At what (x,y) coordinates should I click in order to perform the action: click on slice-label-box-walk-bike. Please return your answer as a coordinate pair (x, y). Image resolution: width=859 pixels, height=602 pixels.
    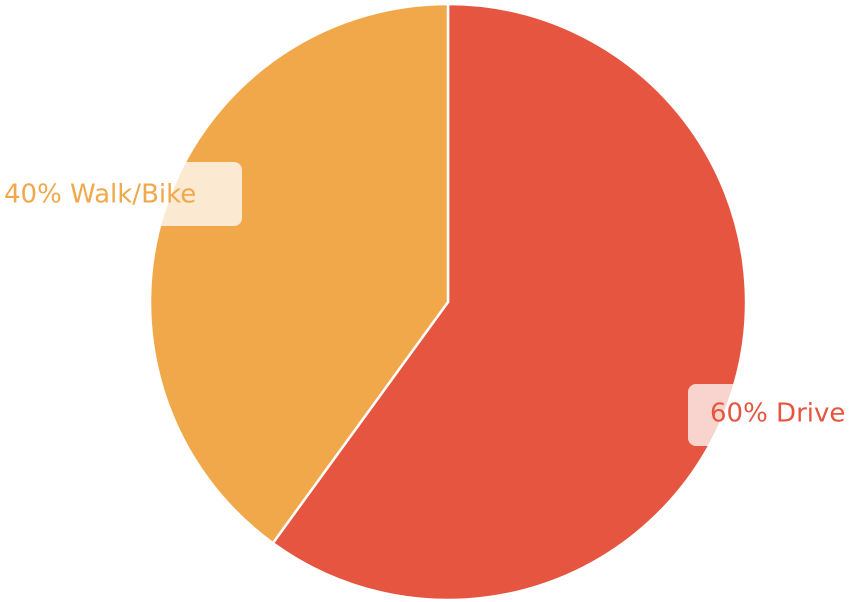
    Looking at the image, I should click on (121, 194).